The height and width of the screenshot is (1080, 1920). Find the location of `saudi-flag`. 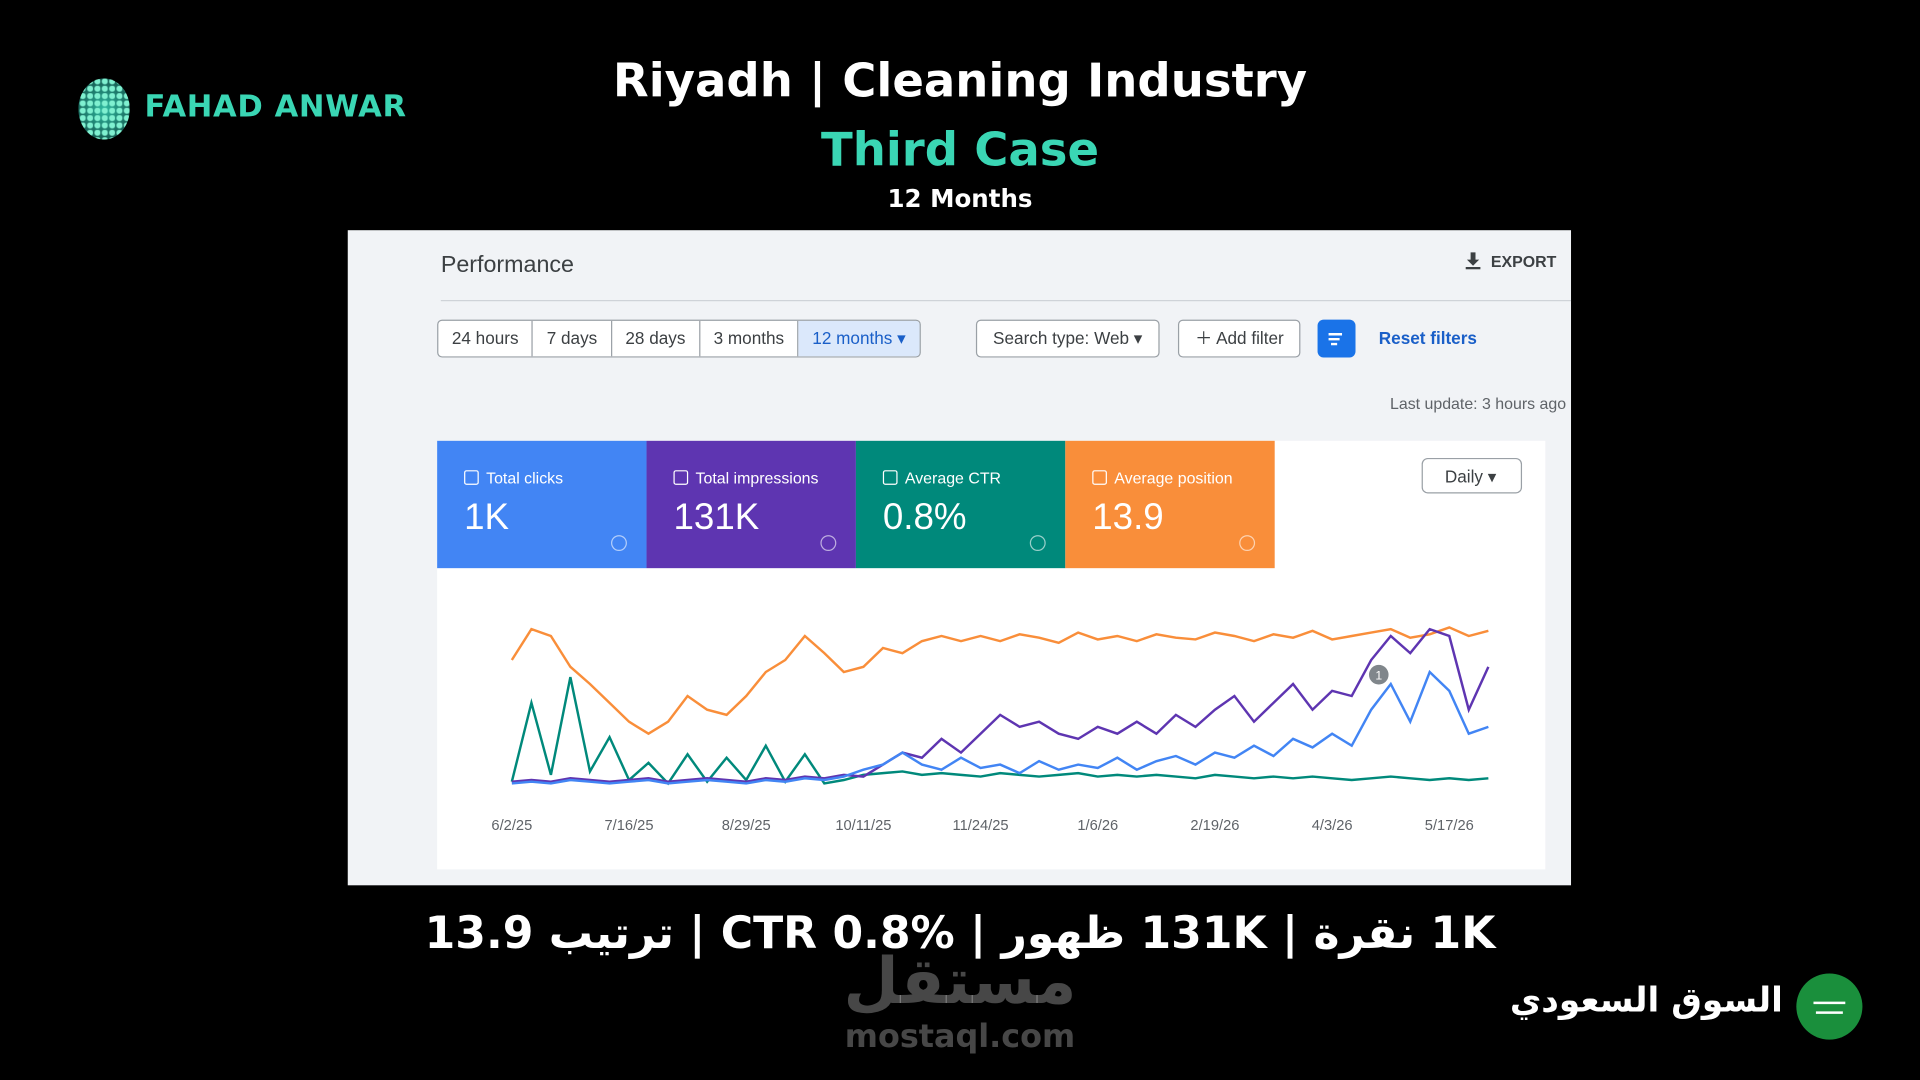

saudi-flag is located at coordinates (1829, 1006).